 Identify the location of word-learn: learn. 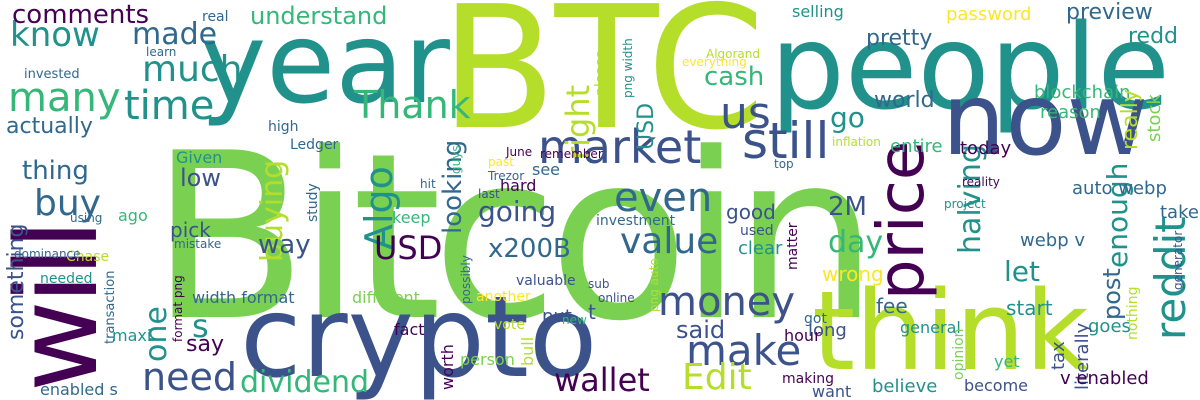
(161, 52).